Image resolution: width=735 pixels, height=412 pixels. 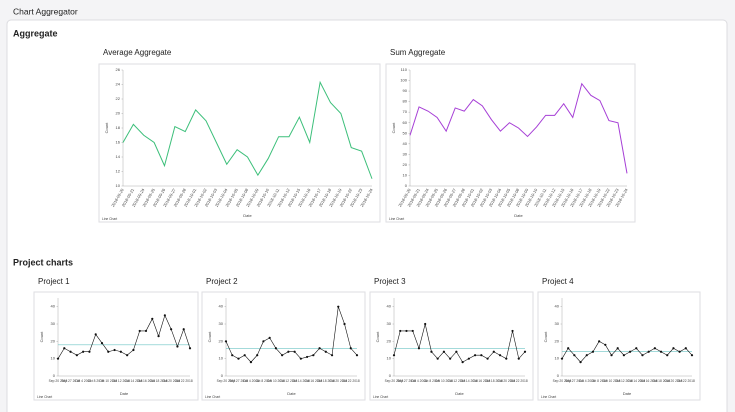 I want to click on app-title: Chart Aggregator, so click(x=45, y=11).